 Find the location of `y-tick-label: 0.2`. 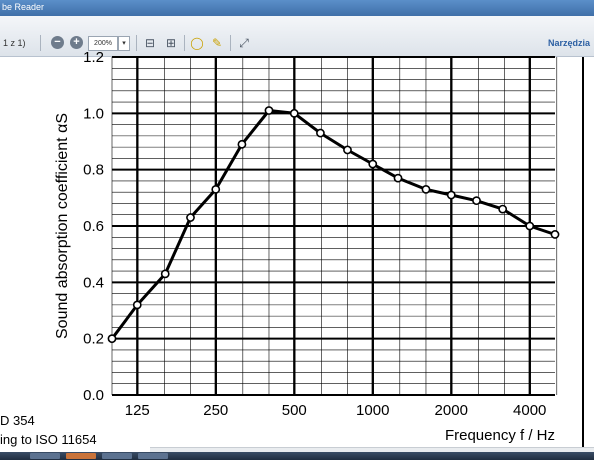

y-tick-label: 0.2 is located at coordinates (93, 339).